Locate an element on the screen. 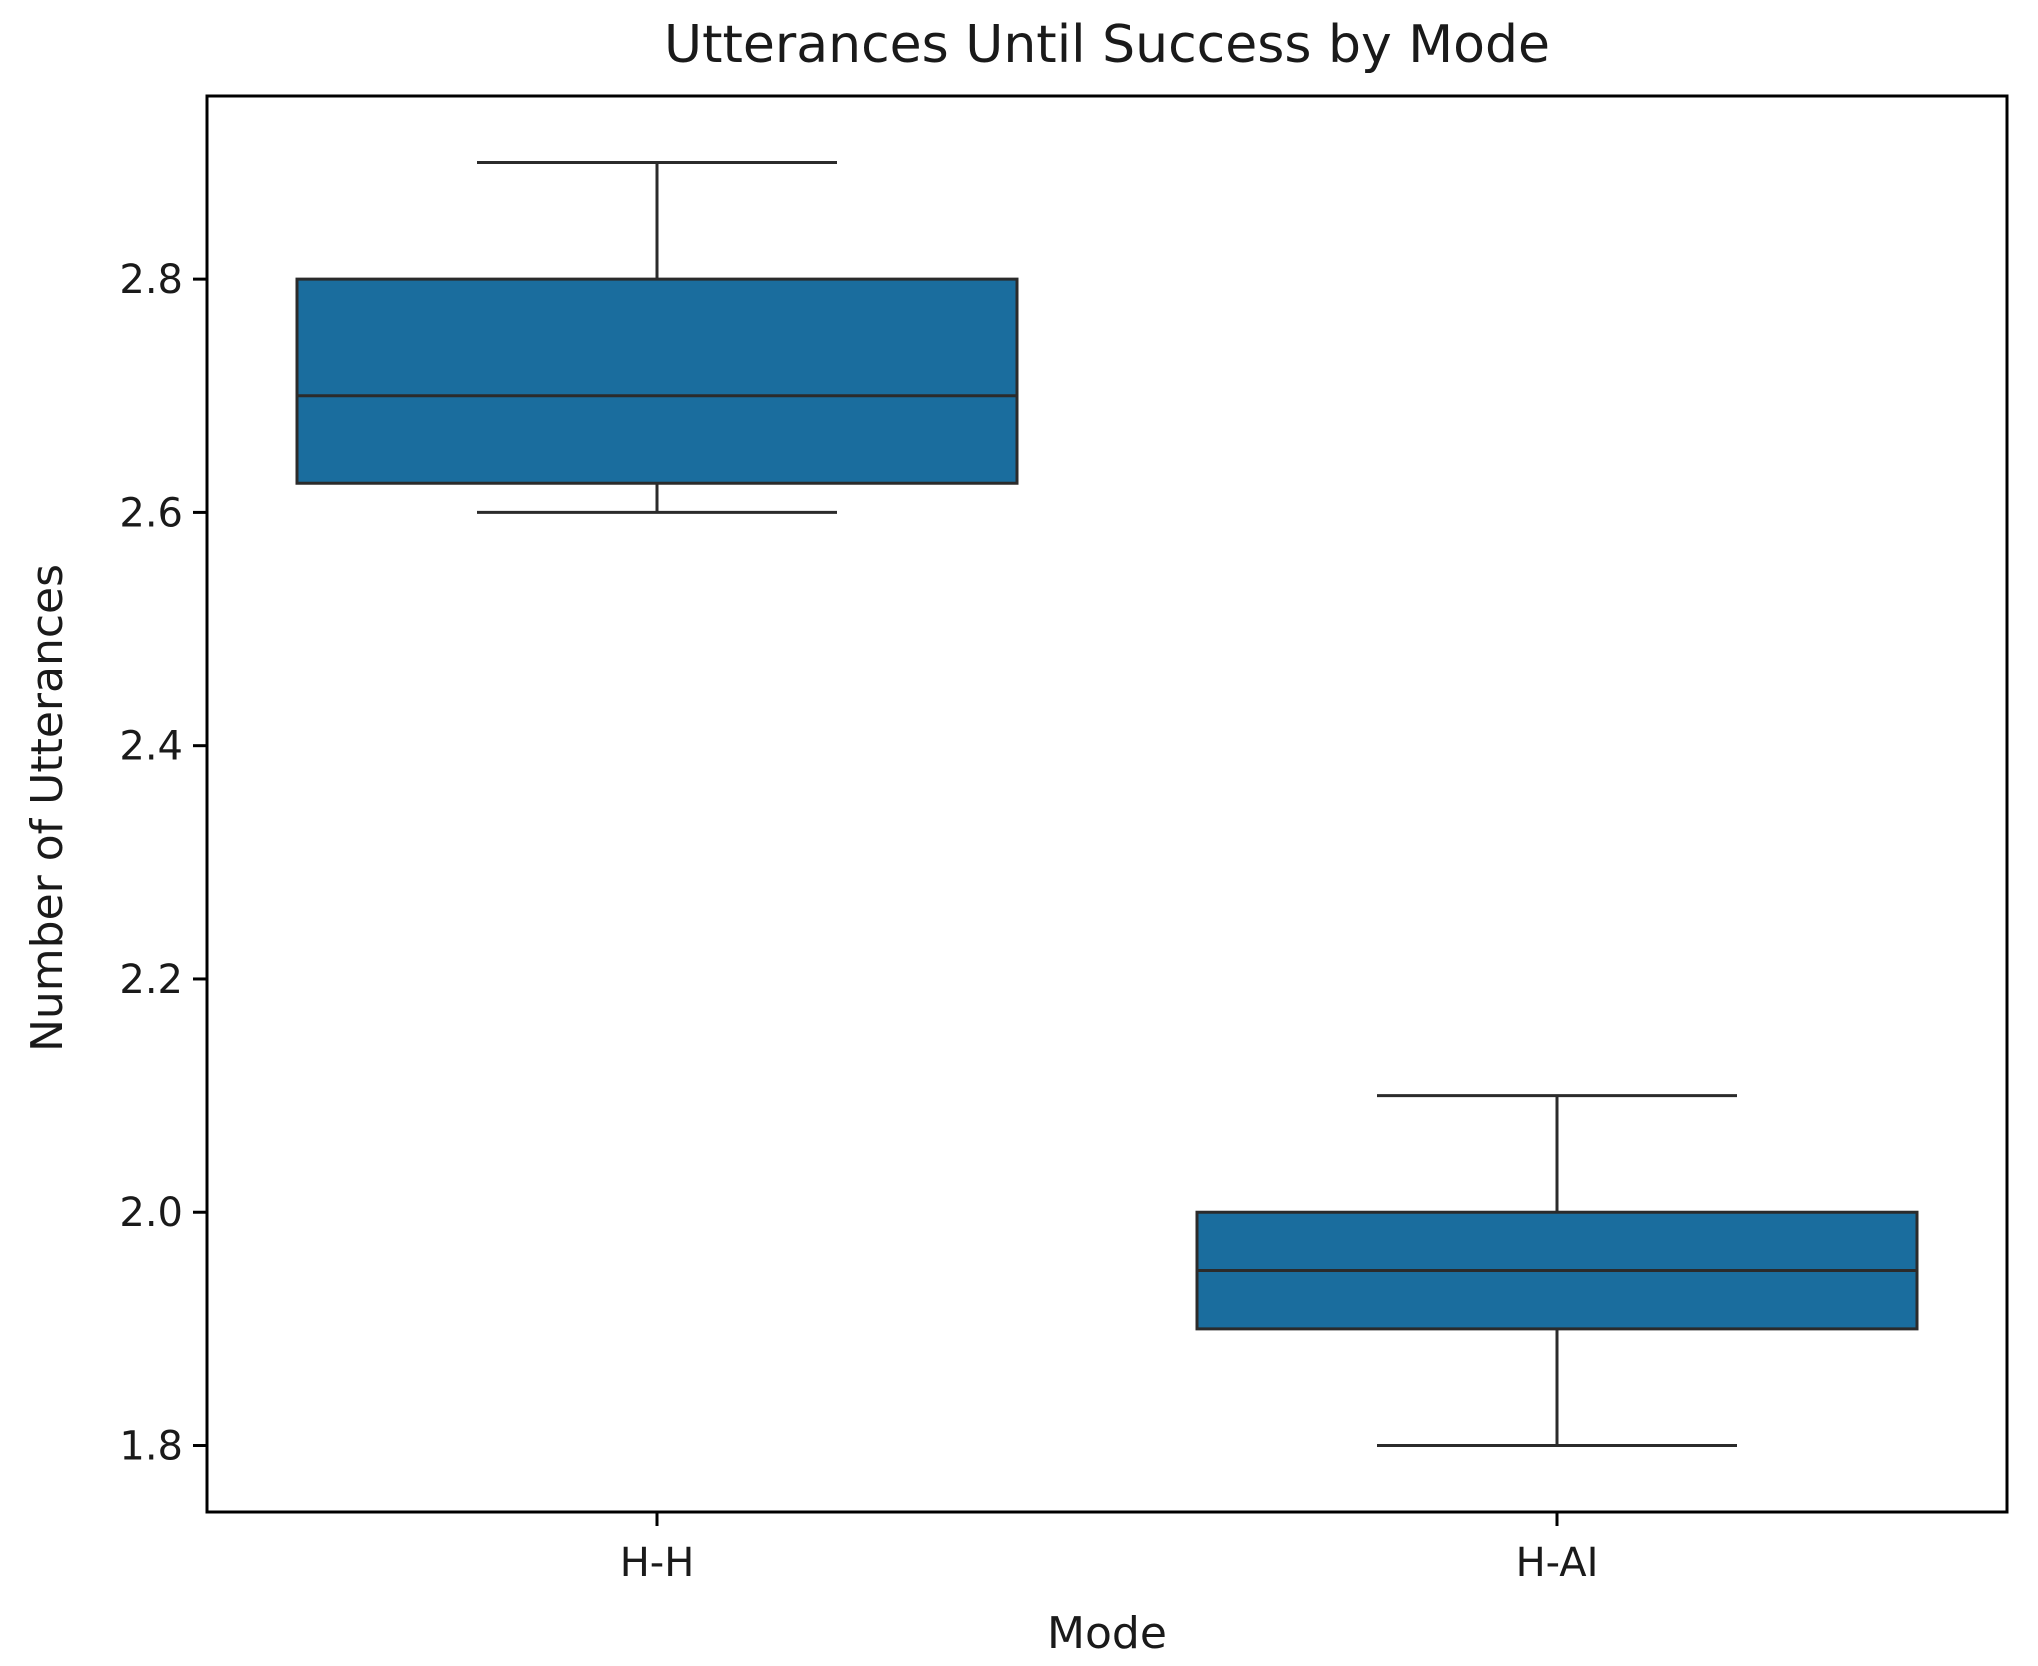 This screenshot has height=1666, width=2038. x-axis-label: Mode is located at coordinates (1107, 1633).